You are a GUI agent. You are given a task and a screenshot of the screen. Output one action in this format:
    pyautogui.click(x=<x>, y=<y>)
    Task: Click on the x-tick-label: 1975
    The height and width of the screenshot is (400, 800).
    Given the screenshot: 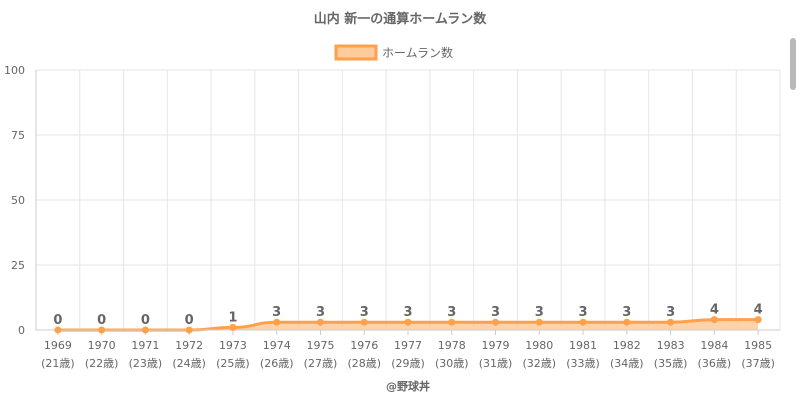 What is the action you would take?
    pyautogui.click(x=320, y=345)
    